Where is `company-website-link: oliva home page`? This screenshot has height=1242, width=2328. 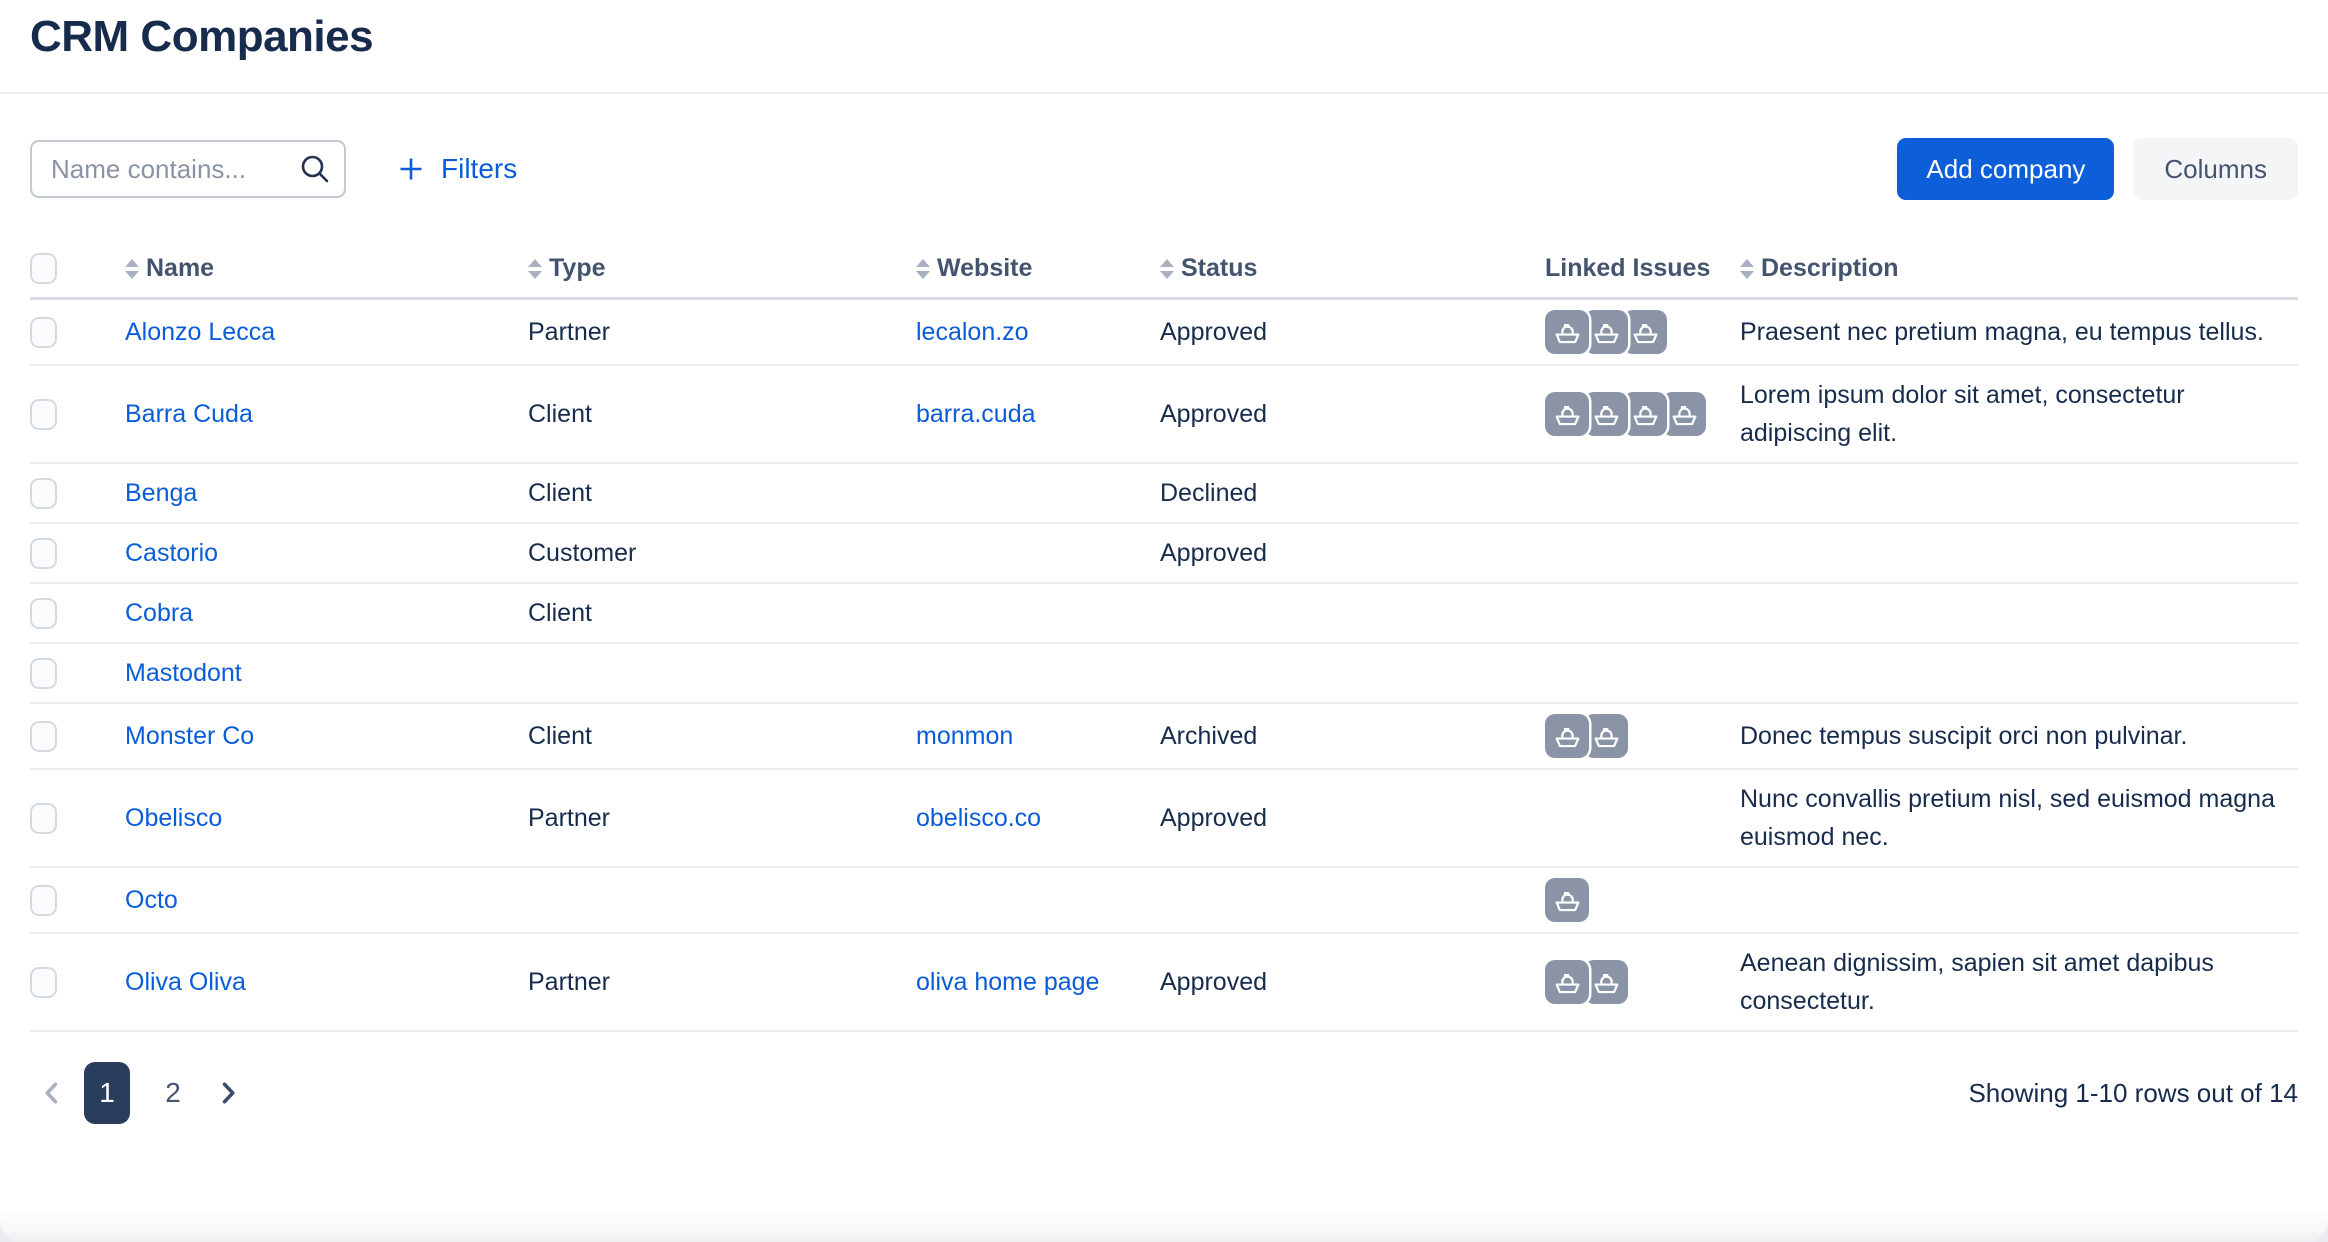
company-website-link: oliva home page is located at coordinates (1008, 981).